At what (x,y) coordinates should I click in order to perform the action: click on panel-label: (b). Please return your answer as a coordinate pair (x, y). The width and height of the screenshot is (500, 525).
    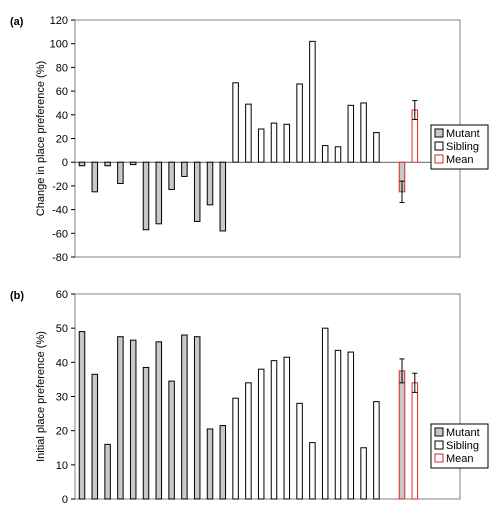
    Looking at the image, I should click on (17, 296).